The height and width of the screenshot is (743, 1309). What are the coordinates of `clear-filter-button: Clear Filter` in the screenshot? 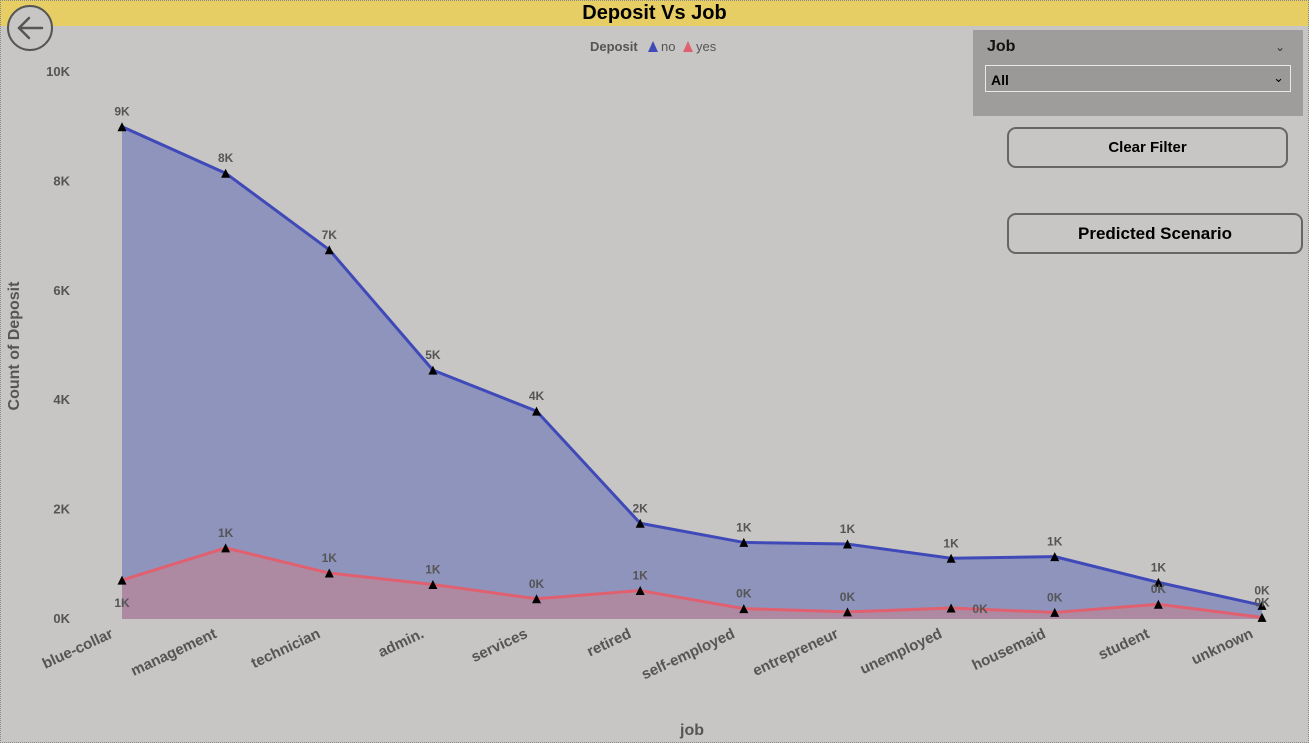 It's located at (1147, 147).